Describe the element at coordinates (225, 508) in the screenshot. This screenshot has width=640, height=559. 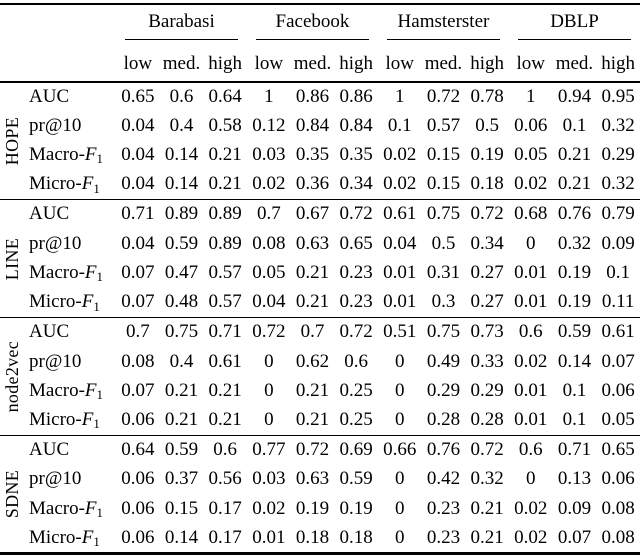
I see `value-cell: 0.17` at that location.